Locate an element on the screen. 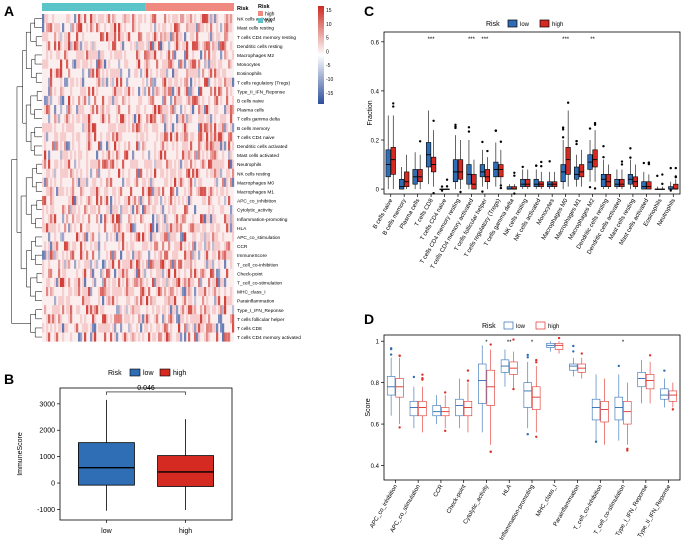  dendrogram-branch is located at coordinates (38, 223).